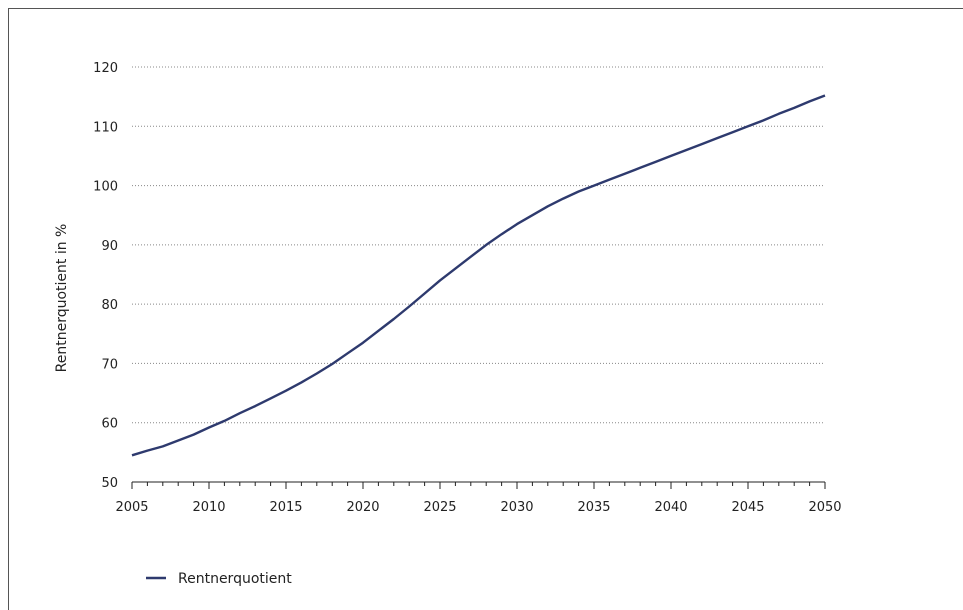  What do you see at coordinates (285, 507) in the screenshot?
I see `x-tick-label-2015: 2015` at bounding box center [285, 507].